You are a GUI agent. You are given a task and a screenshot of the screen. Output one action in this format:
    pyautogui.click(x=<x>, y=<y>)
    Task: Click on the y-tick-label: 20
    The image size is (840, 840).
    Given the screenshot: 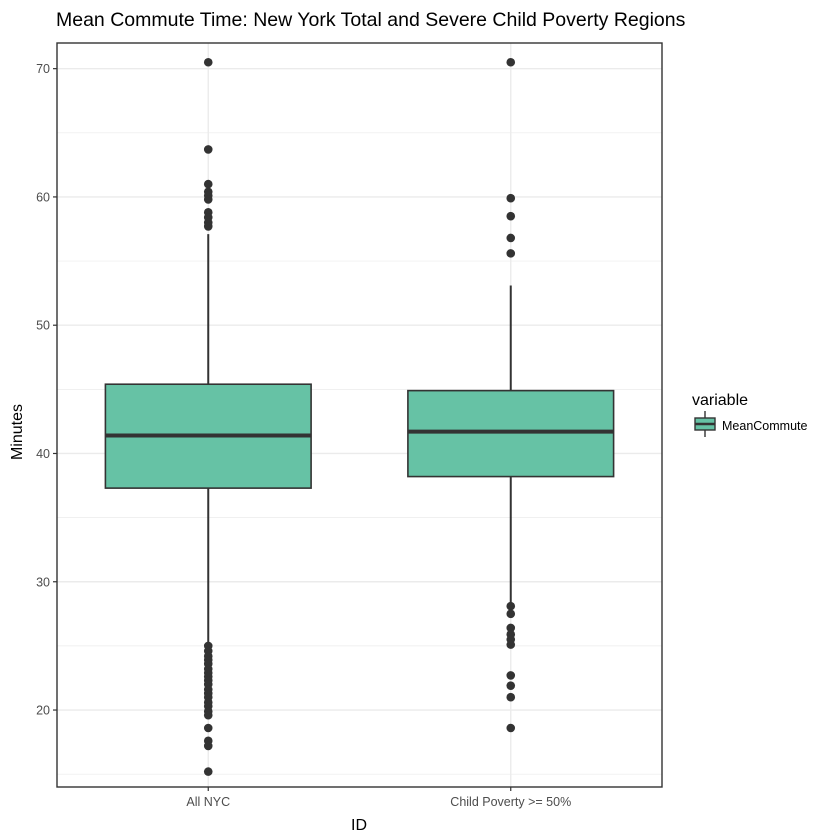 What is the action you would take?
    pyautogui.click(x=43, y=711)
    